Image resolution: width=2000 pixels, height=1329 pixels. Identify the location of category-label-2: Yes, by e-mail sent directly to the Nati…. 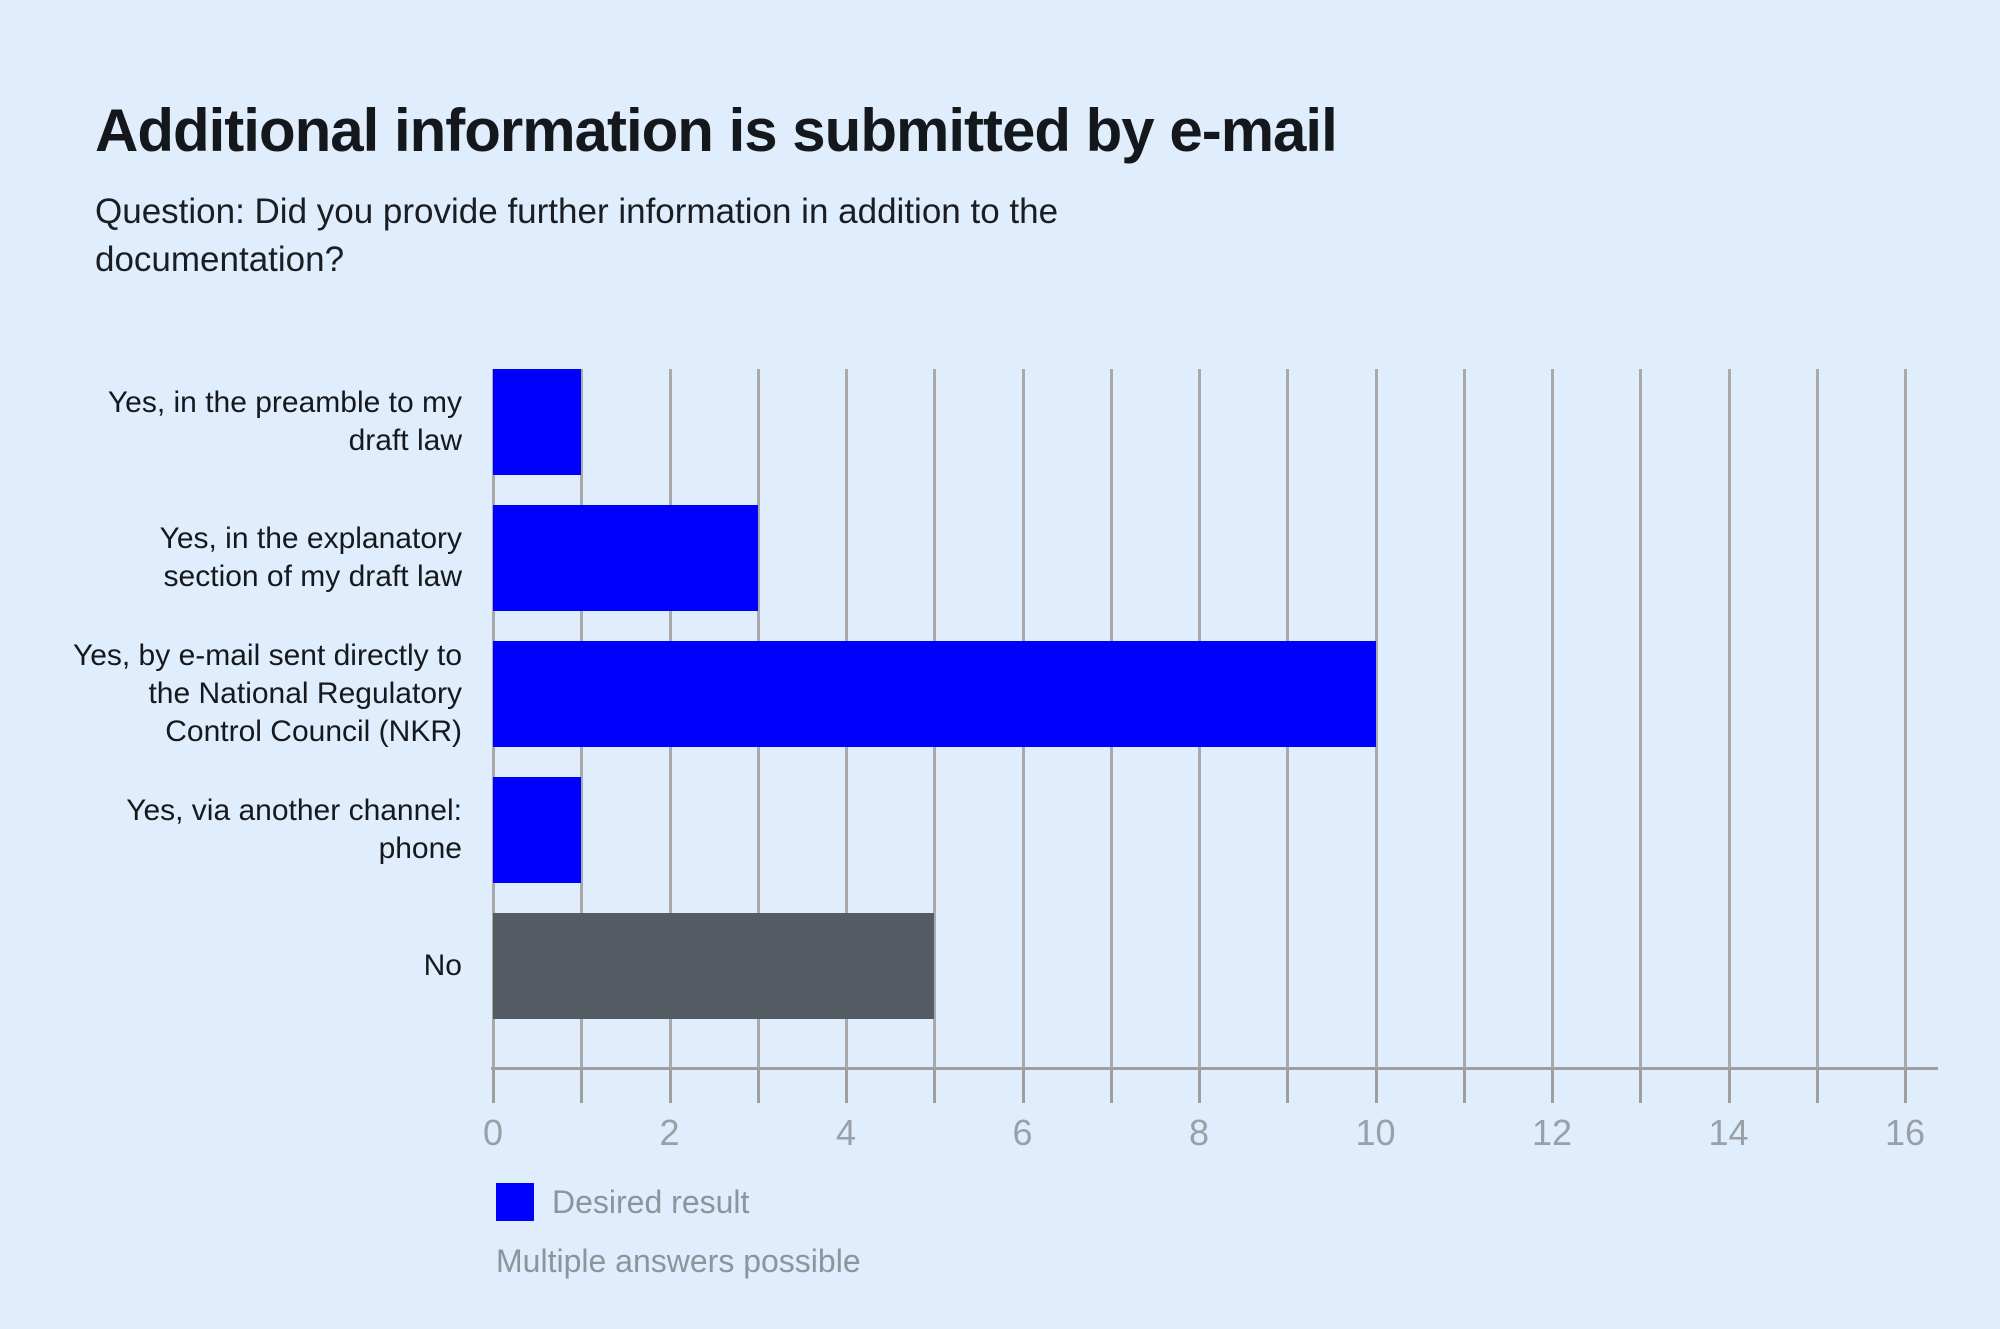
(267, 693).